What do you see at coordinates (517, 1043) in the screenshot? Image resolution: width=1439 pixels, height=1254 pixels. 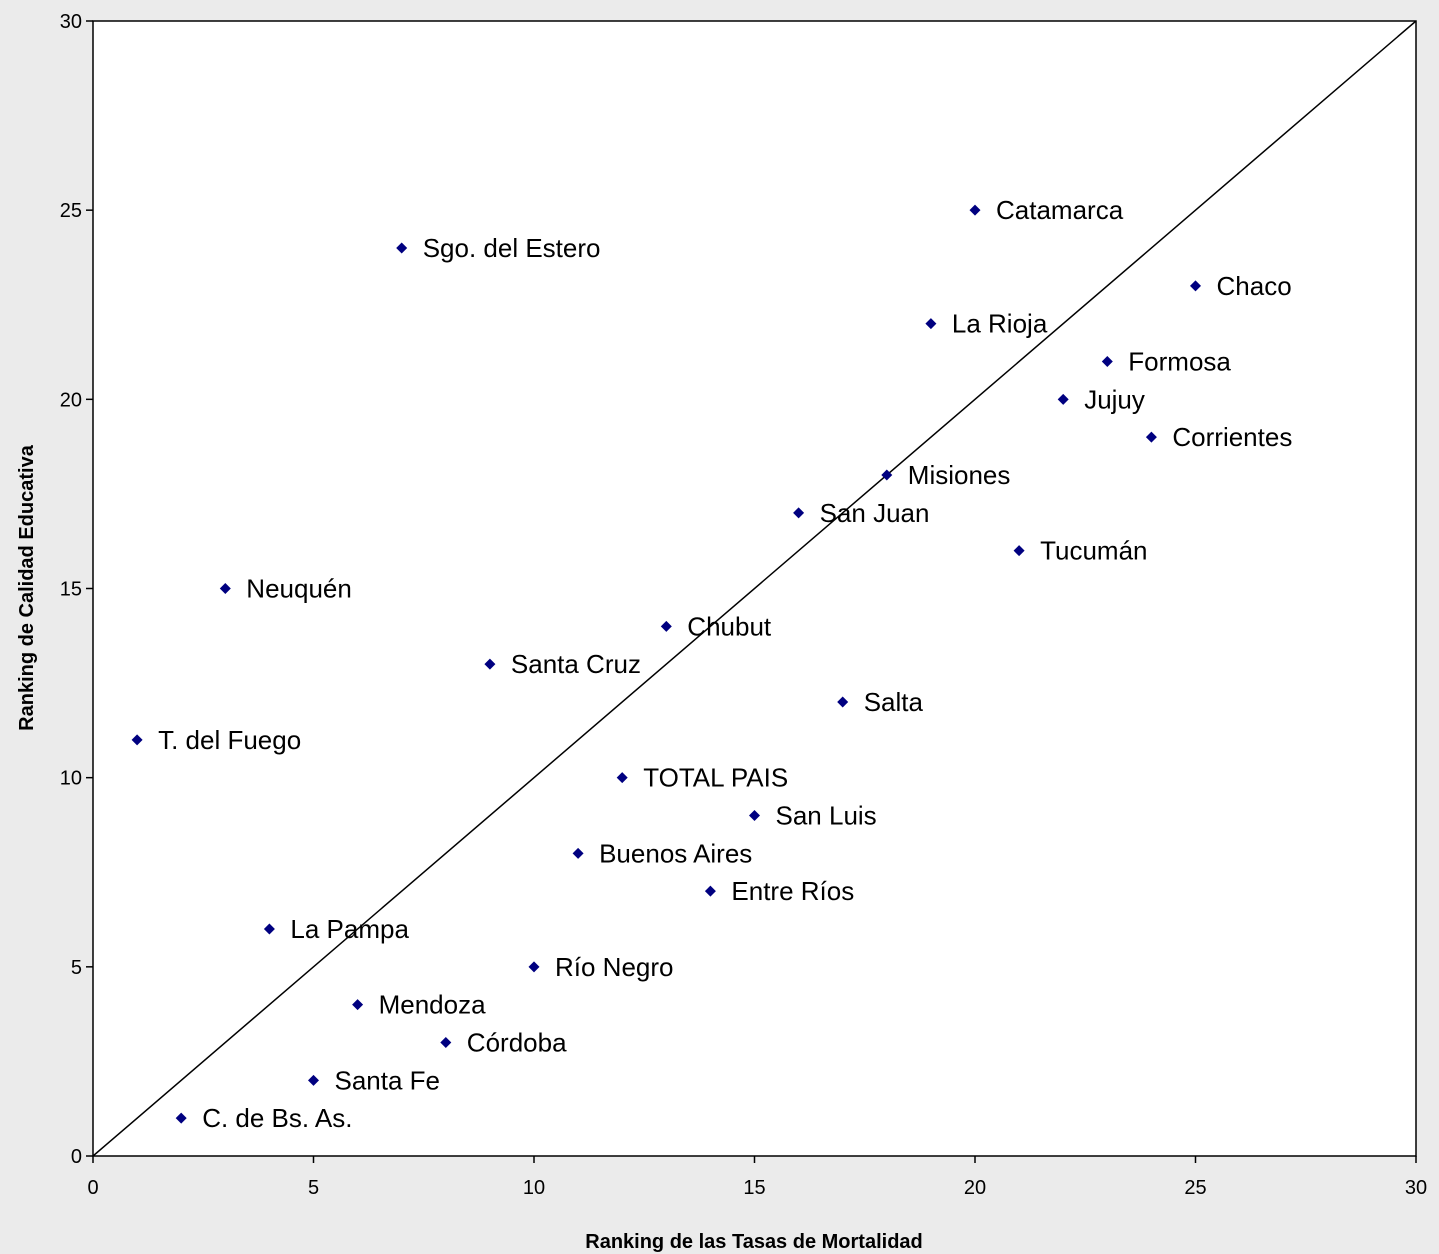 I see `point-label: Córdoba` at bounding box center [517, 1043].